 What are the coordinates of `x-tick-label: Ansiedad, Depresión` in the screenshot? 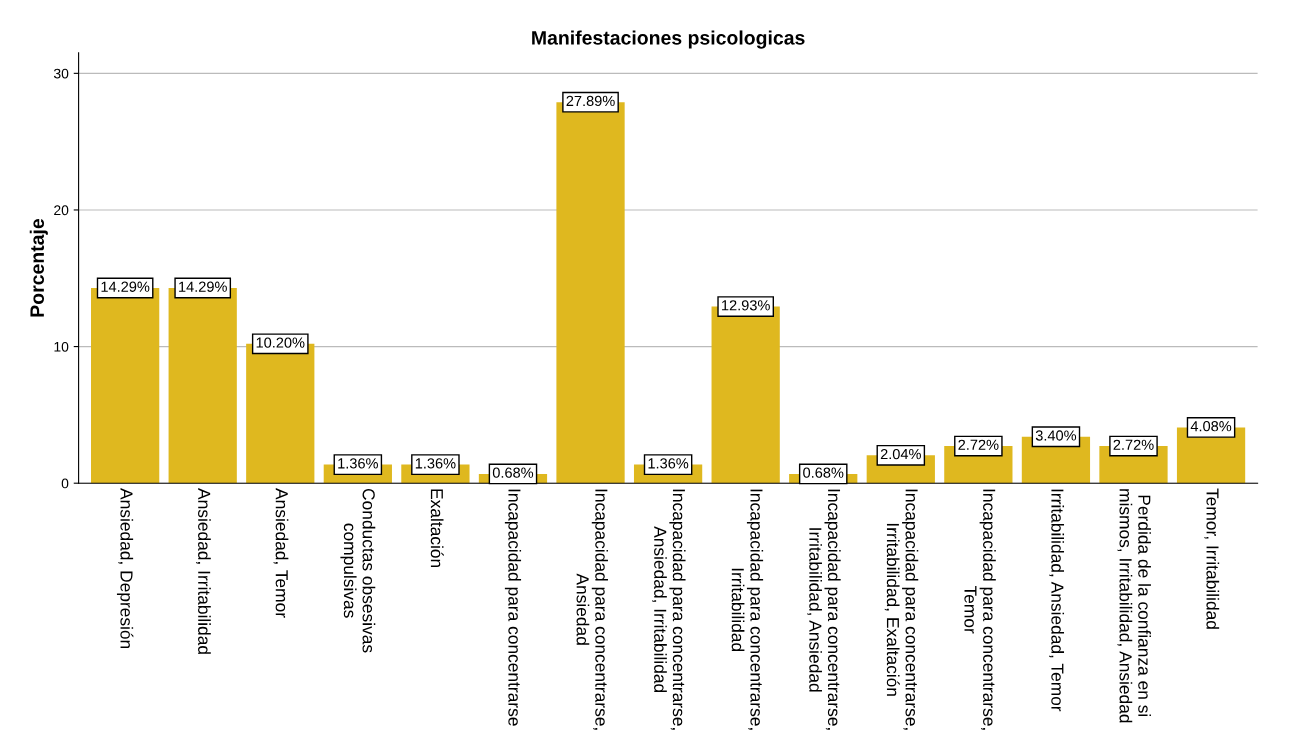 It's located at (125, 568).